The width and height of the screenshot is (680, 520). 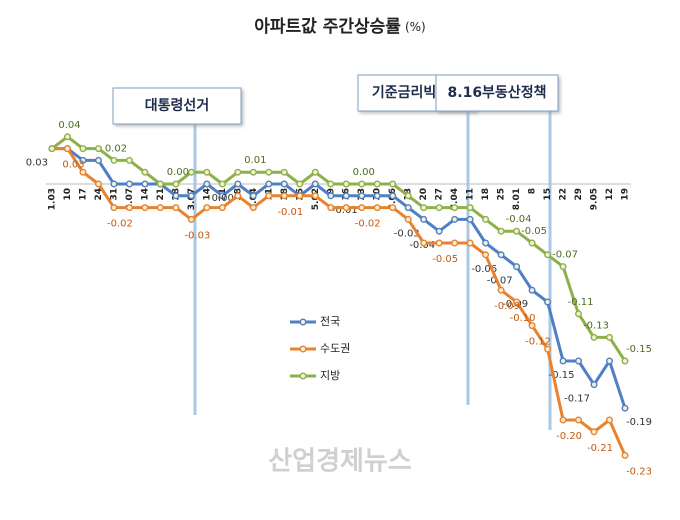 What do you see at coordinates (626, 194) in the screenshot?
I see `x-tick-label: 19` at bounding box center [626, 194].